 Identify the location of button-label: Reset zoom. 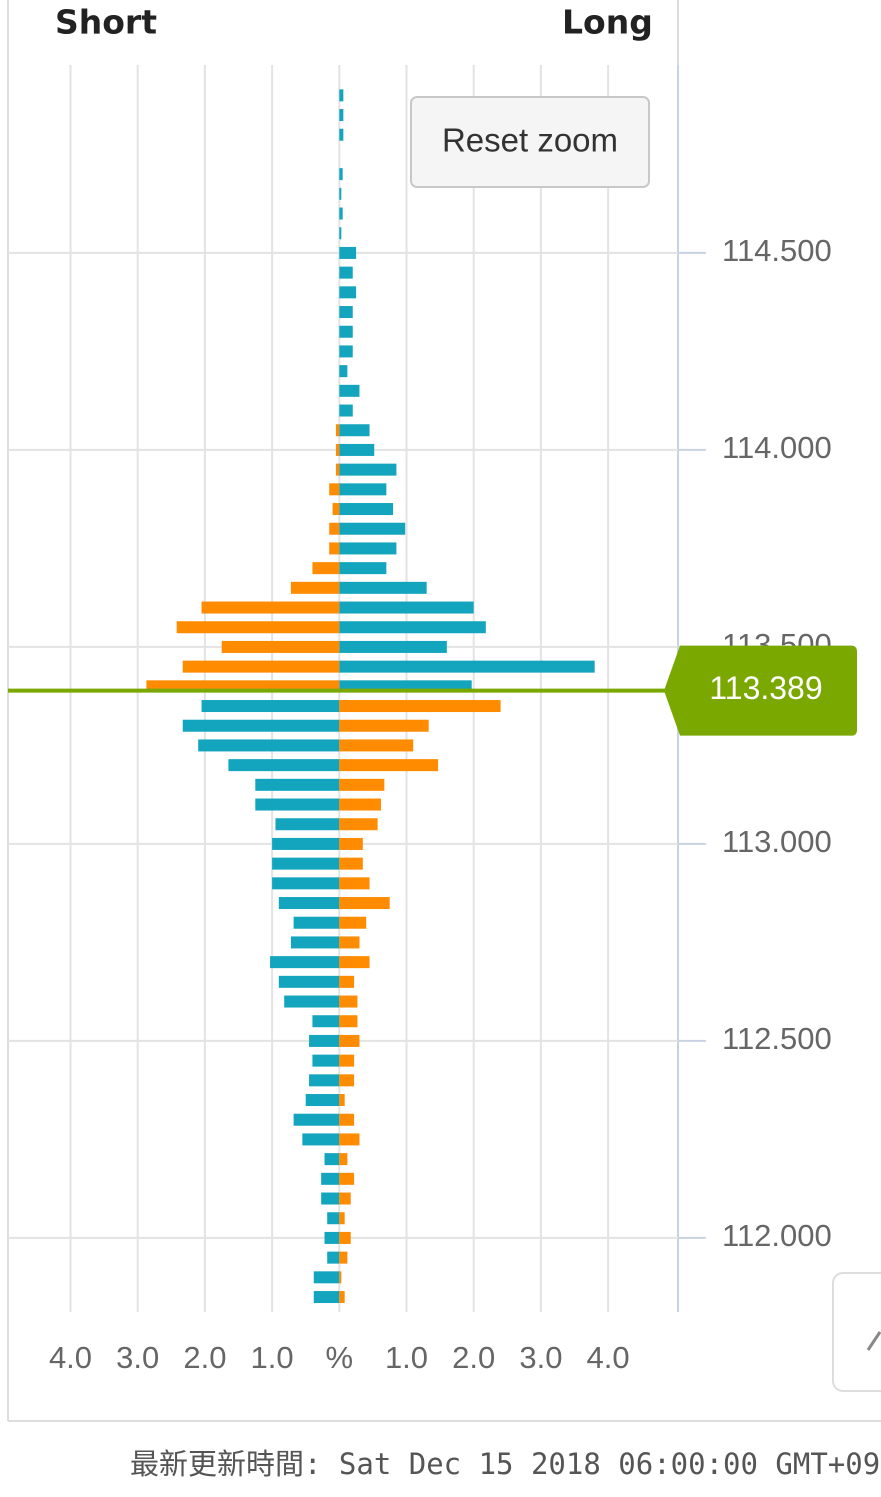
(530, 140).